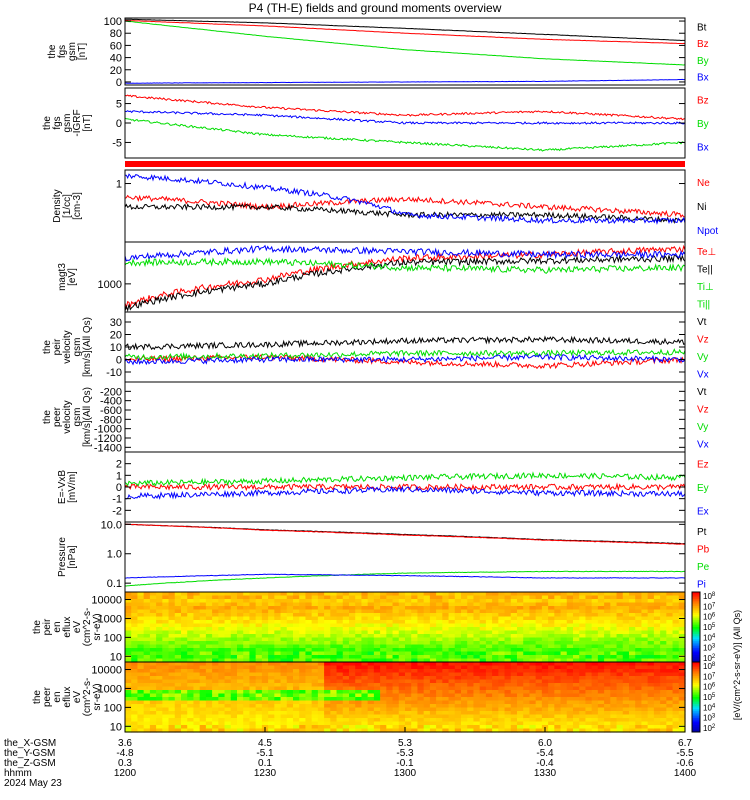 This screenshot has width=750, height=800. I want to click on legend-Vx: Vx, so click(703, 444).